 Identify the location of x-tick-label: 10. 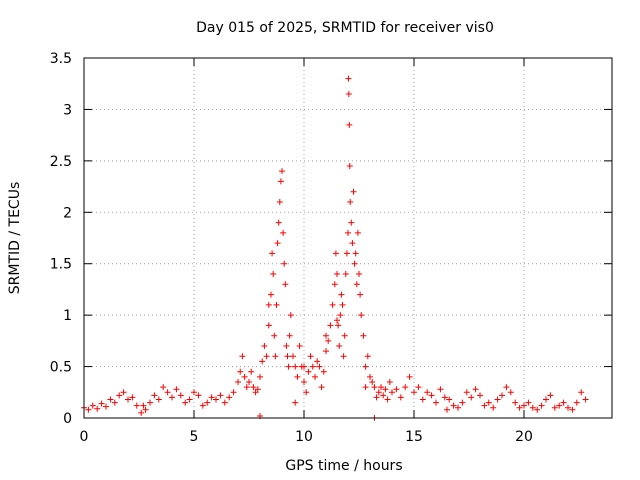
(304, 437).